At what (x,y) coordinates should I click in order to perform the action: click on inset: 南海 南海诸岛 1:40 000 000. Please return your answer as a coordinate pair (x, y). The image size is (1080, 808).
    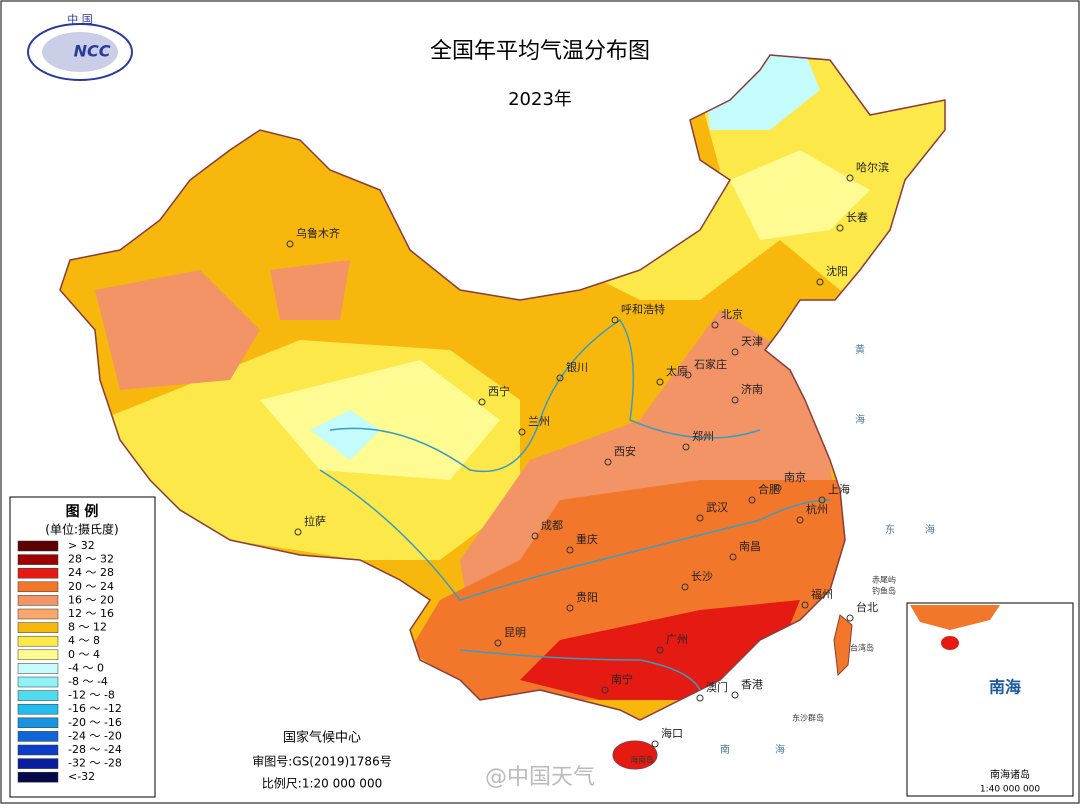
    Looking at the image, I should click on (990, 699).